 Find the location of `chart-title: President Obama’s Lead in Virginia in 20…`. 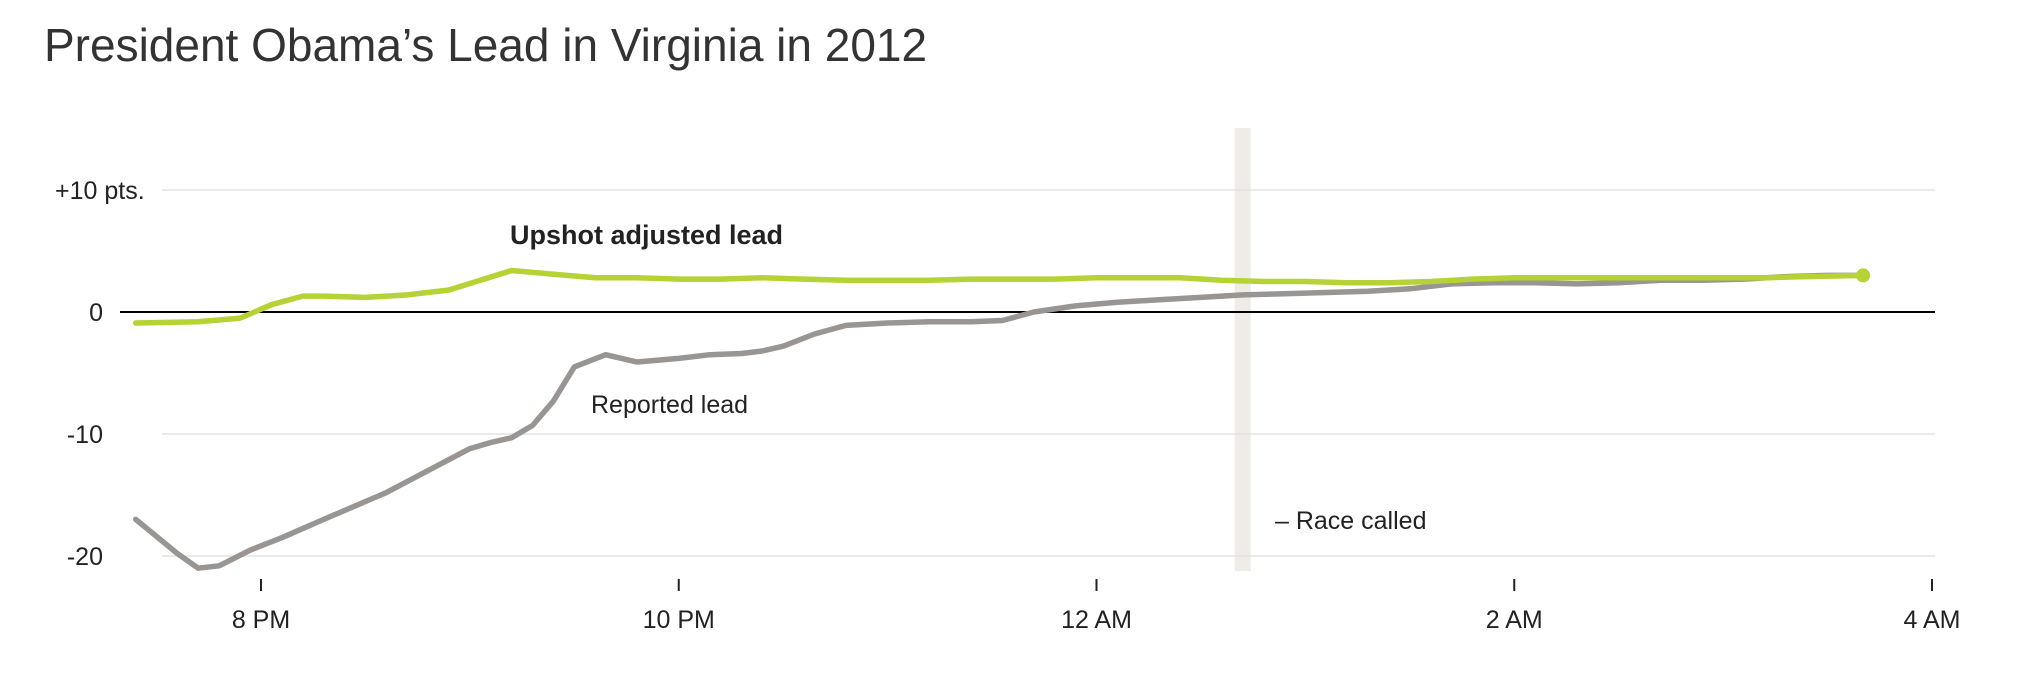

chart-title: President Obama’s Lead in Virginia in 20… is located at coordinates (486, 45).